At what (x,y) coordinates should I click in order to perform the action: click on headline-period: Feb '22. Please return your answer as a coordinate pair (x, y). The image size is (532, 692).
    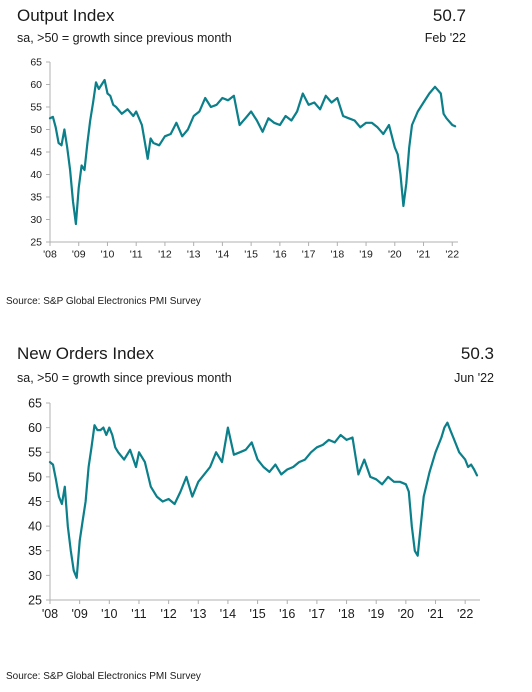
    Looking at the image, I should click on (445, 38).